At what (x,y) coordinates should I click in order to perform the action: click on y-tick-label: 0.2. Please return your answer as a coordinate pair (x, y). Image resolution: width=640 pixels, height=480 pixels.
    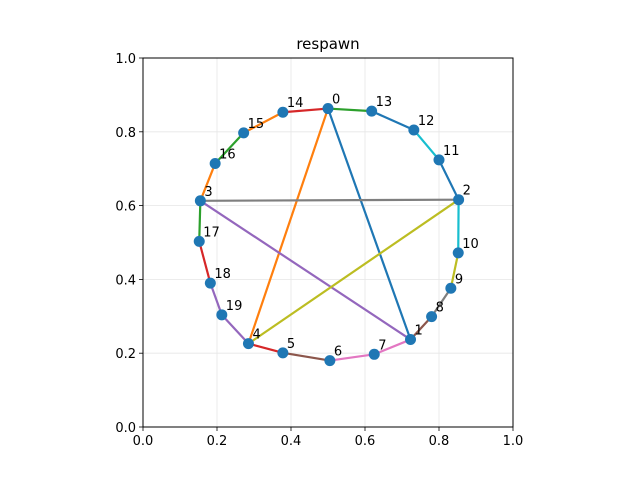
    Looking at the image, I should click on (125, 354).